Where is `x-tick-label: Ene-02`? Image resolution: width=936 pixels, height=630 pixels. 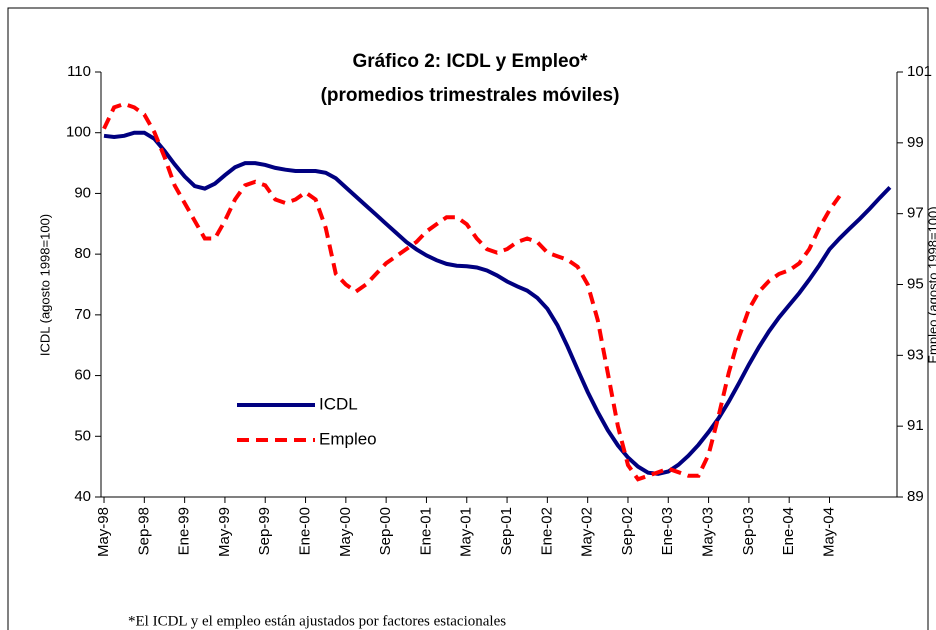 x-tick-label: Ene-02 is located at coordinates (546, 531).